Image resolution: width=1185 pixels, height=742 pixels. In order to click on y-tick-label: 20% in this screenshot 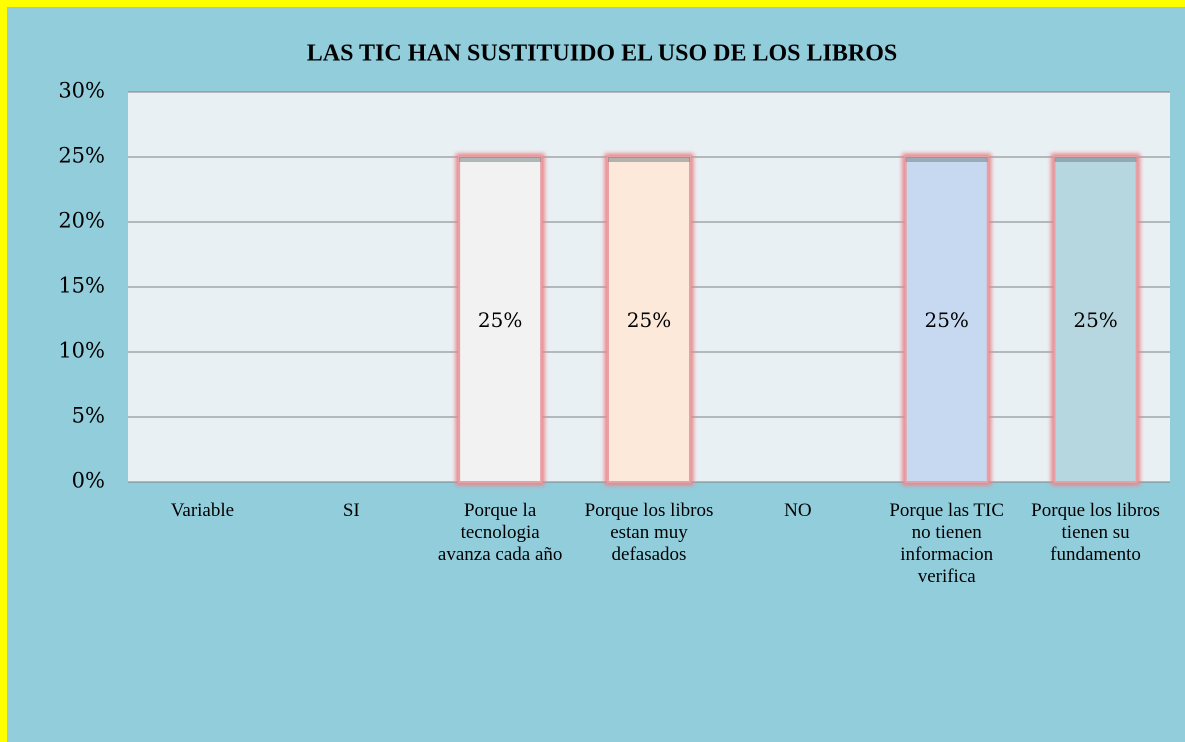, I will do `click(81, 221)`.